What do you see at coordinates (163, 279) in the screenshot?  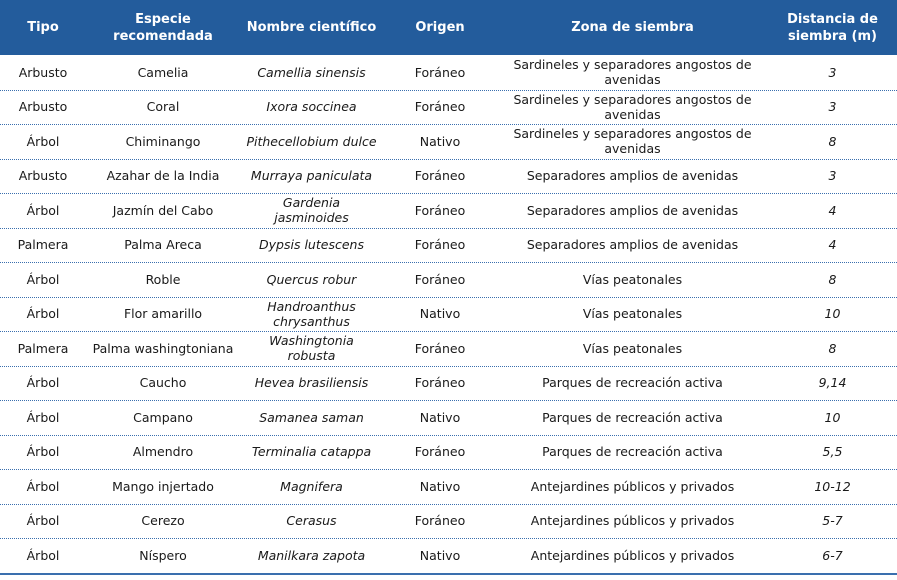 I see `especie-cell: Roble` at bounding box center [163, 279].